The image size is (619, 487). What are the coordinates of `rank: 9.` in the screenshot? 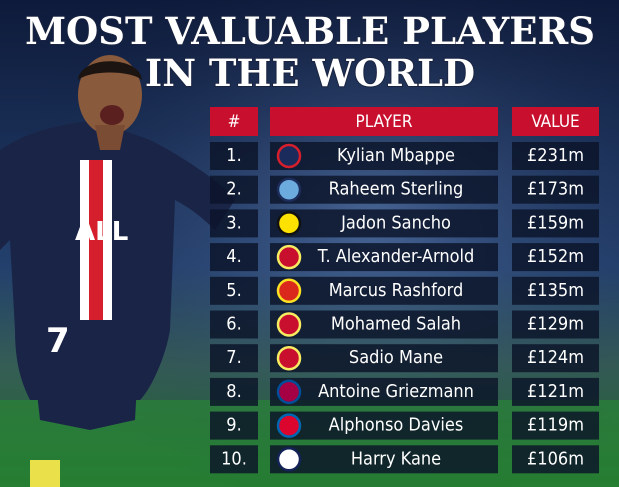 It's located at (233, 425).